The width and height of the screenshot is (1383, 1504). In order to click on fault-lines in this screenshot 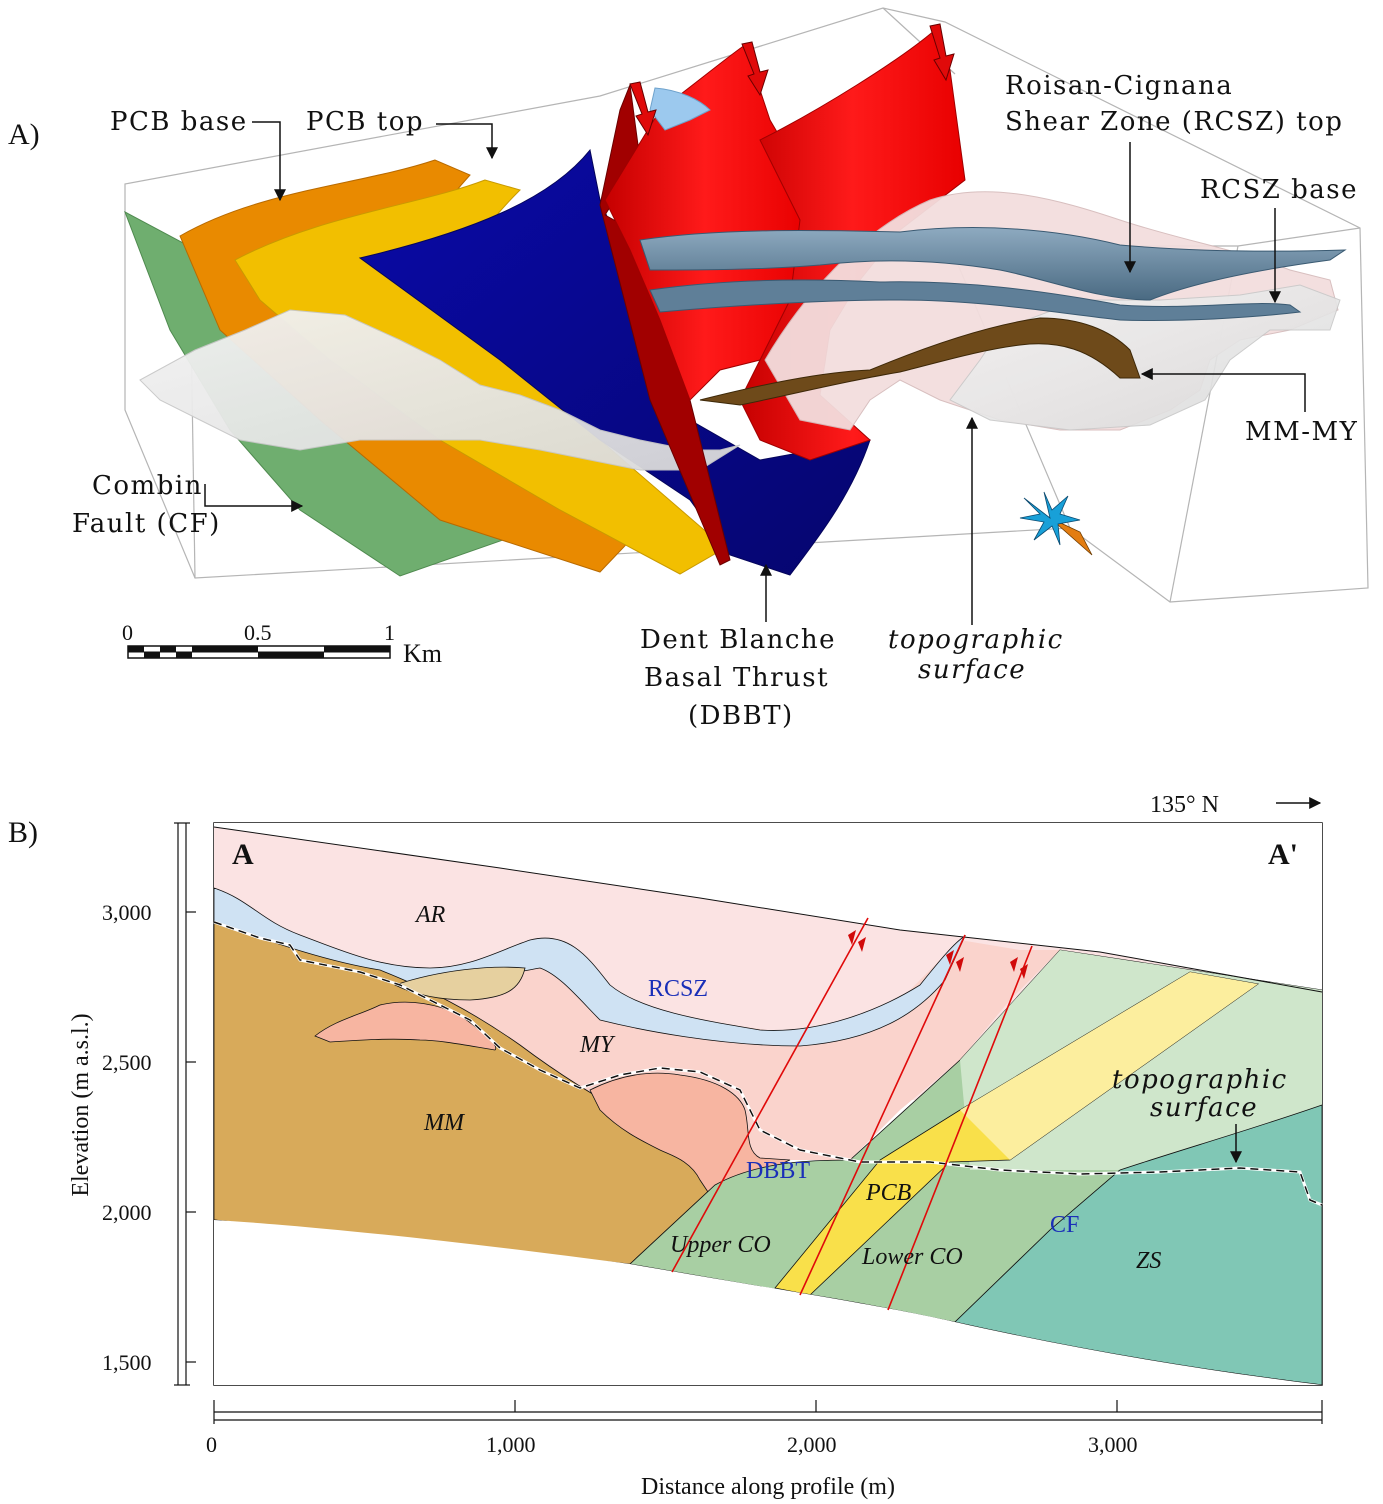, I will do `click(852, 1114)`.